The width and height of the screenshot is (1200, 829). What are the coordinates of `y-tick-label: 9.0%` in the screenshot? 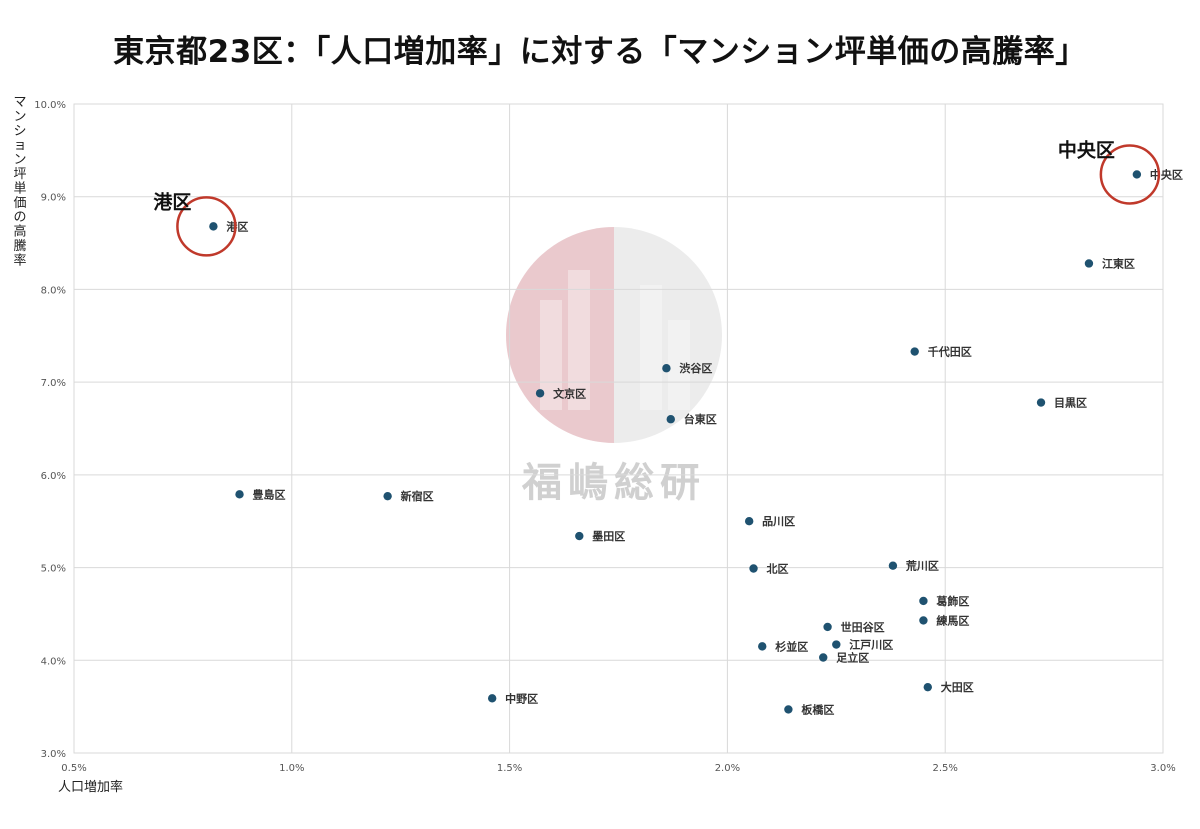 It's located at (53, 198).